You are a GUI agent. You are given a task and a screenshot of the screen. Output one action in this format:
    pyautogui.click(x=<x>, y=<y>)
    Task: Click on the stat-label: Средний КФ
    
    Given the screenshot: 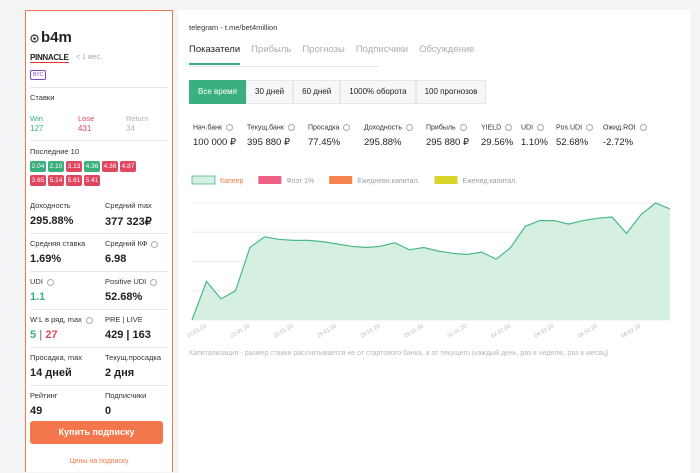 What is the action you would take?
    pyautogui.click(x=132, y=243)
    